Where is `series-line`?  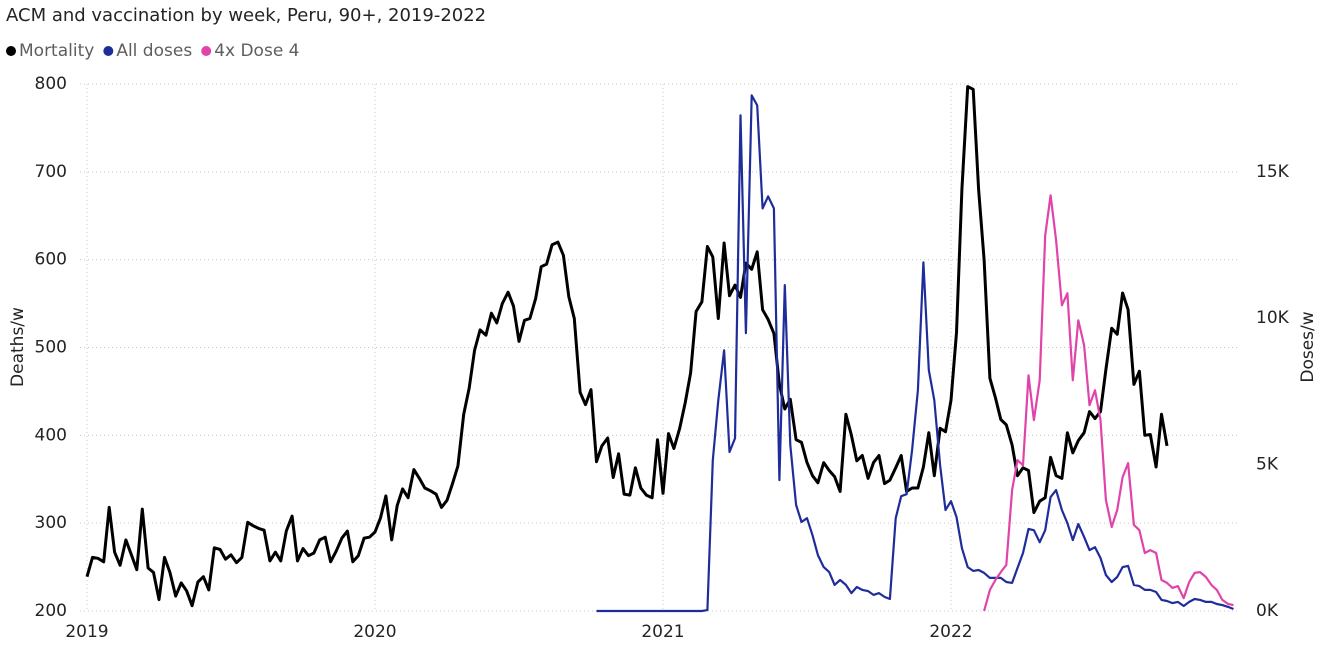 series-line is located at coordinates (1108, 403).